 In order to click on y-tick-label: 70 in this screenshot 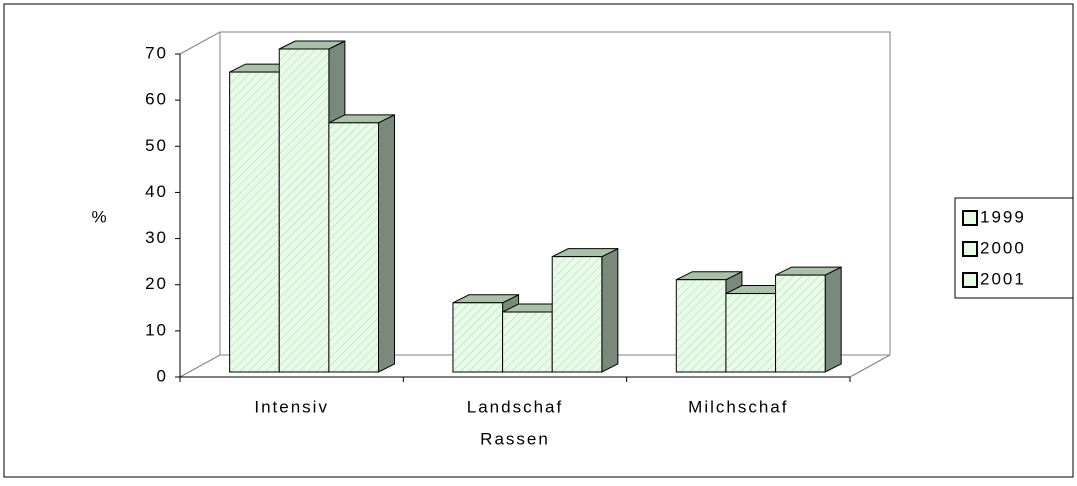, I will do `click(156, 52)`.